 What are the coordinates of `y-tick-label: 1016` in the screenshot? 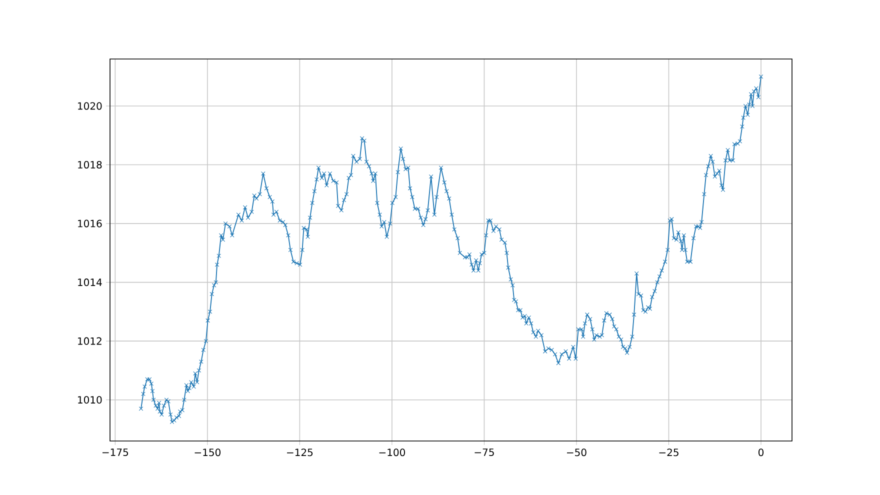 It's located at (90, 224).